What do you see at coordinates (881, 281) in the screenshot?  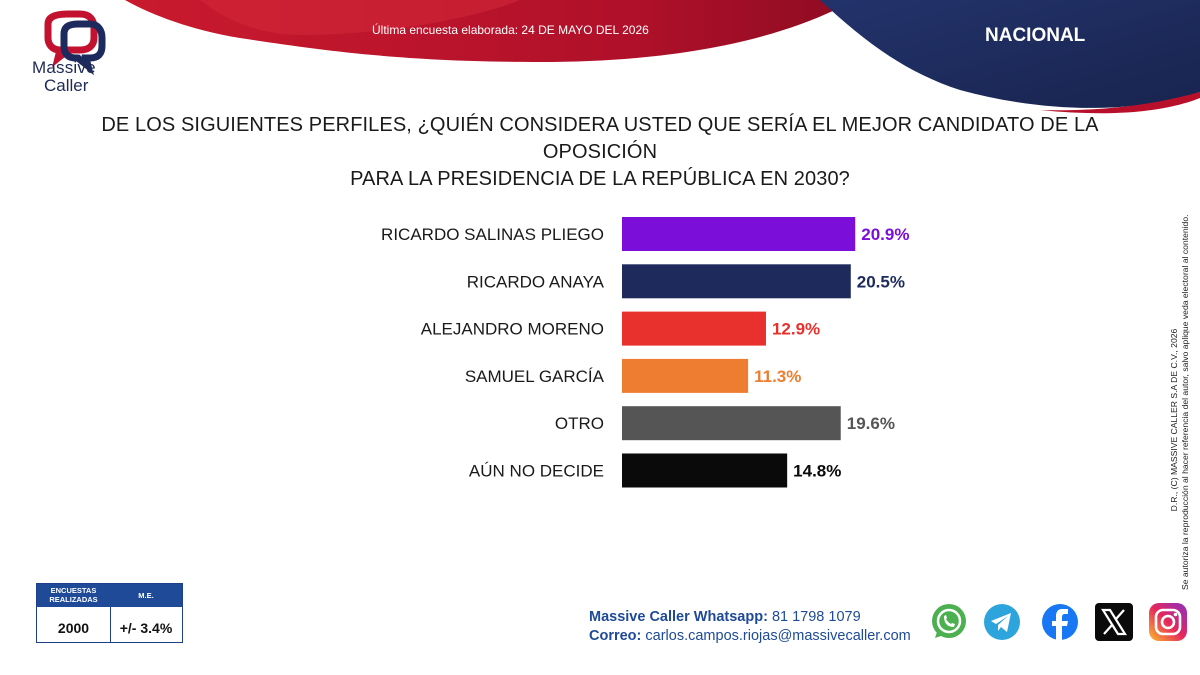 I see `value-label: 20.5%` at bounding box center [881, 281].